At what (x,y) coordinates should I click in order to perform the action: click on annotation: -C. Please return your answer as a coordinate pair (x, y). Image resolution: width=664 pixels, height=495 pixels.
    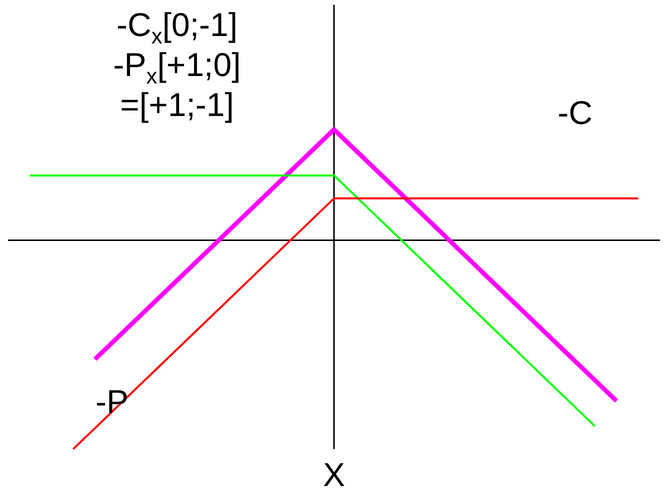
    Looking at the image, I should click on (575, 112).